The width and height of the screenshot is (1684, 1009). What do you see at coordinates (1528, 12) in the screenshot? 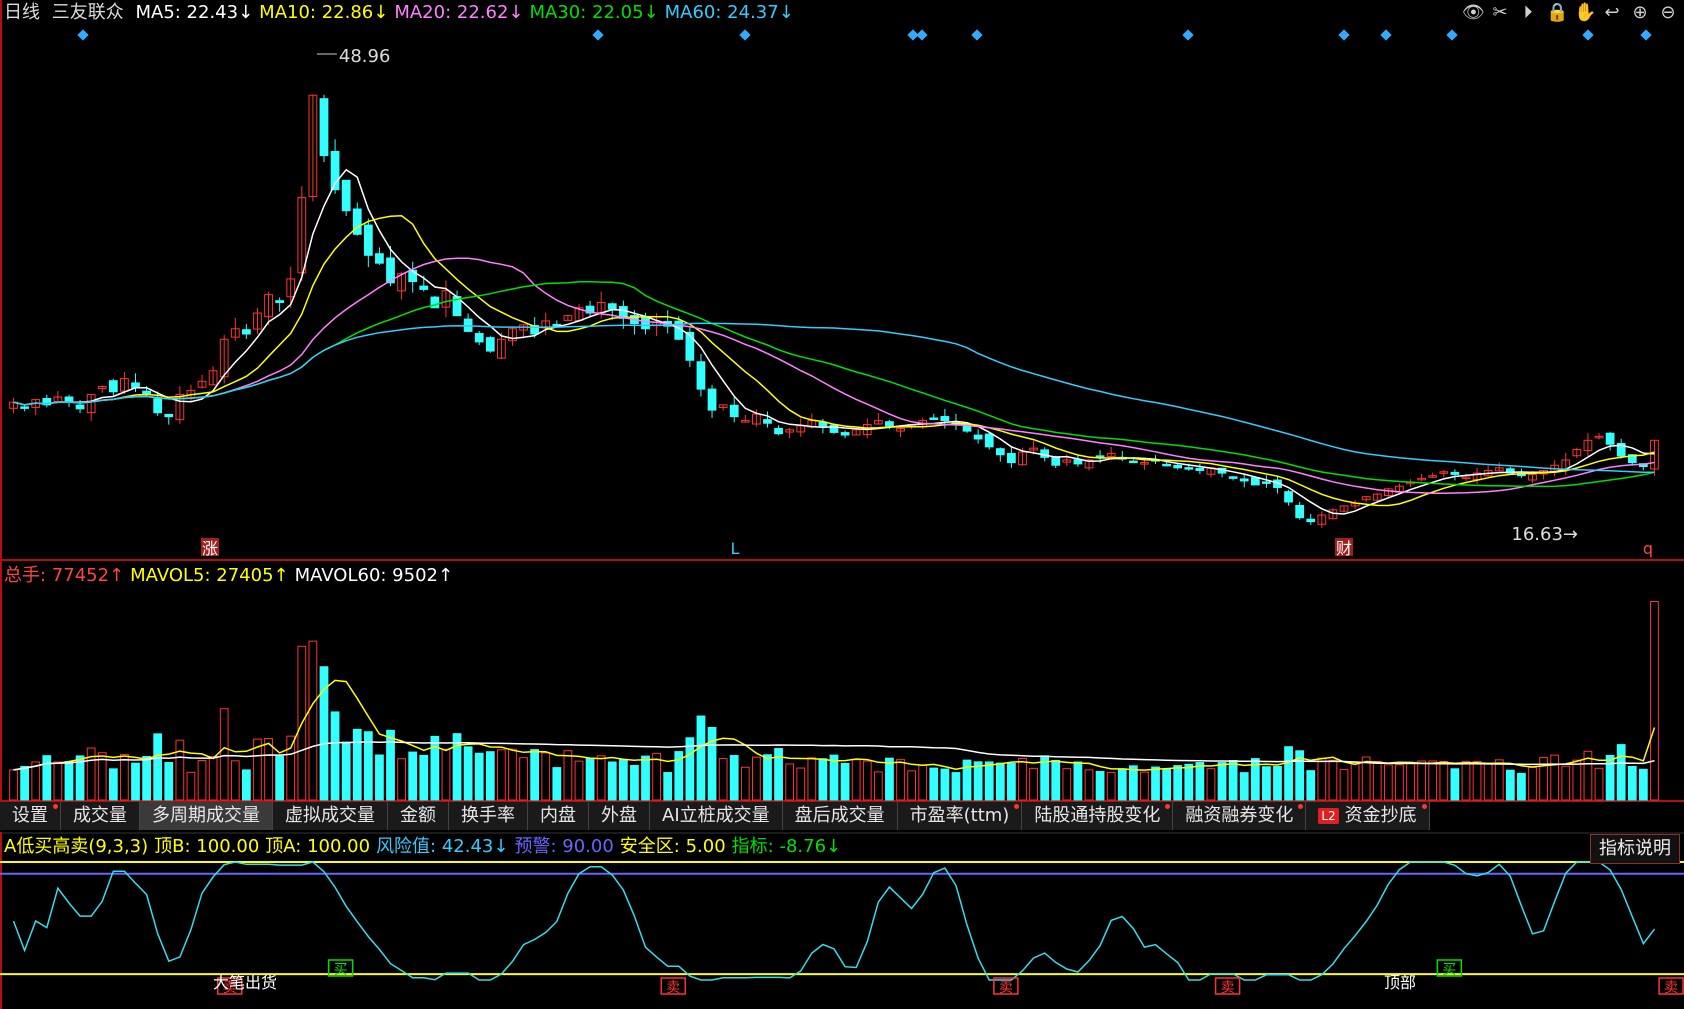
I see `play-icon: ⏵` at bounding box center [1528, 12].